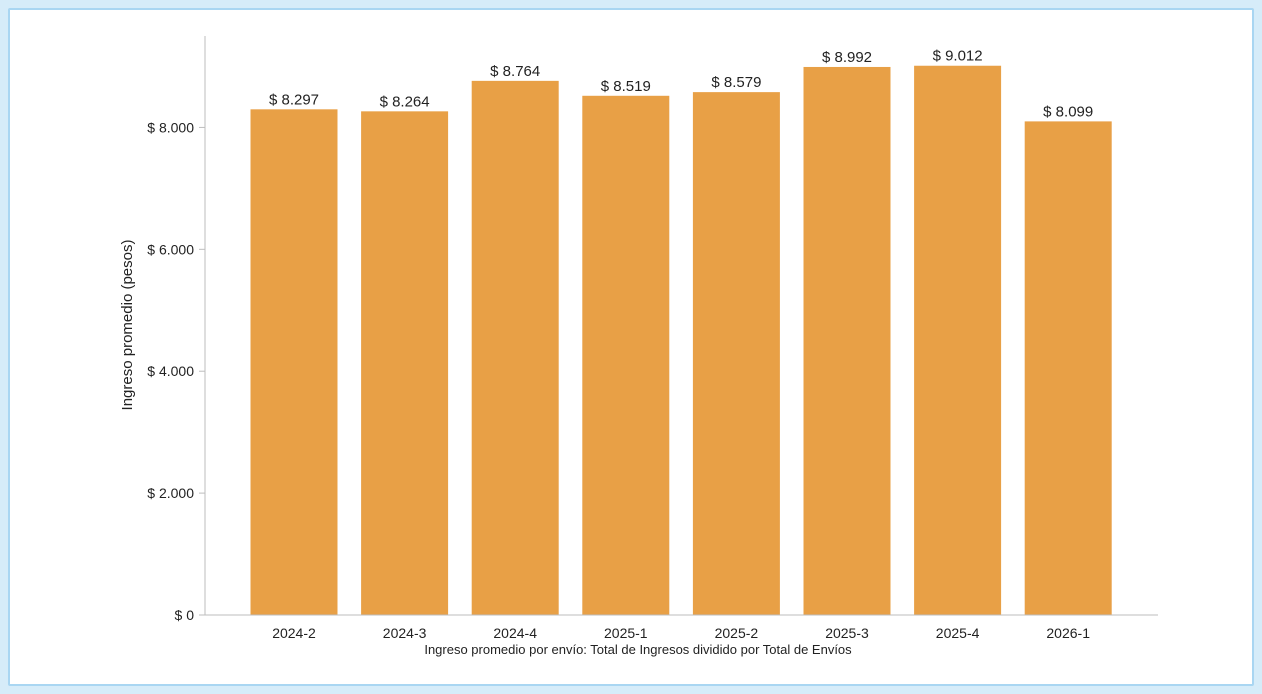 This screenshot has height=694, width=1262. What do you see at coordinates (1068, 633) in the screenshot?
I see `x-tick-label-2026-1: 2026-1` at bounding box center [1068, 633].